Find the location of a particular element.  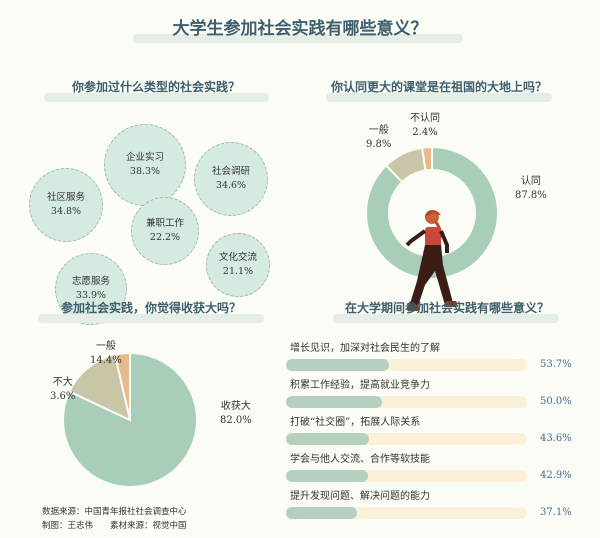

slice-category: 不大 is located at coordinates (62, 382).